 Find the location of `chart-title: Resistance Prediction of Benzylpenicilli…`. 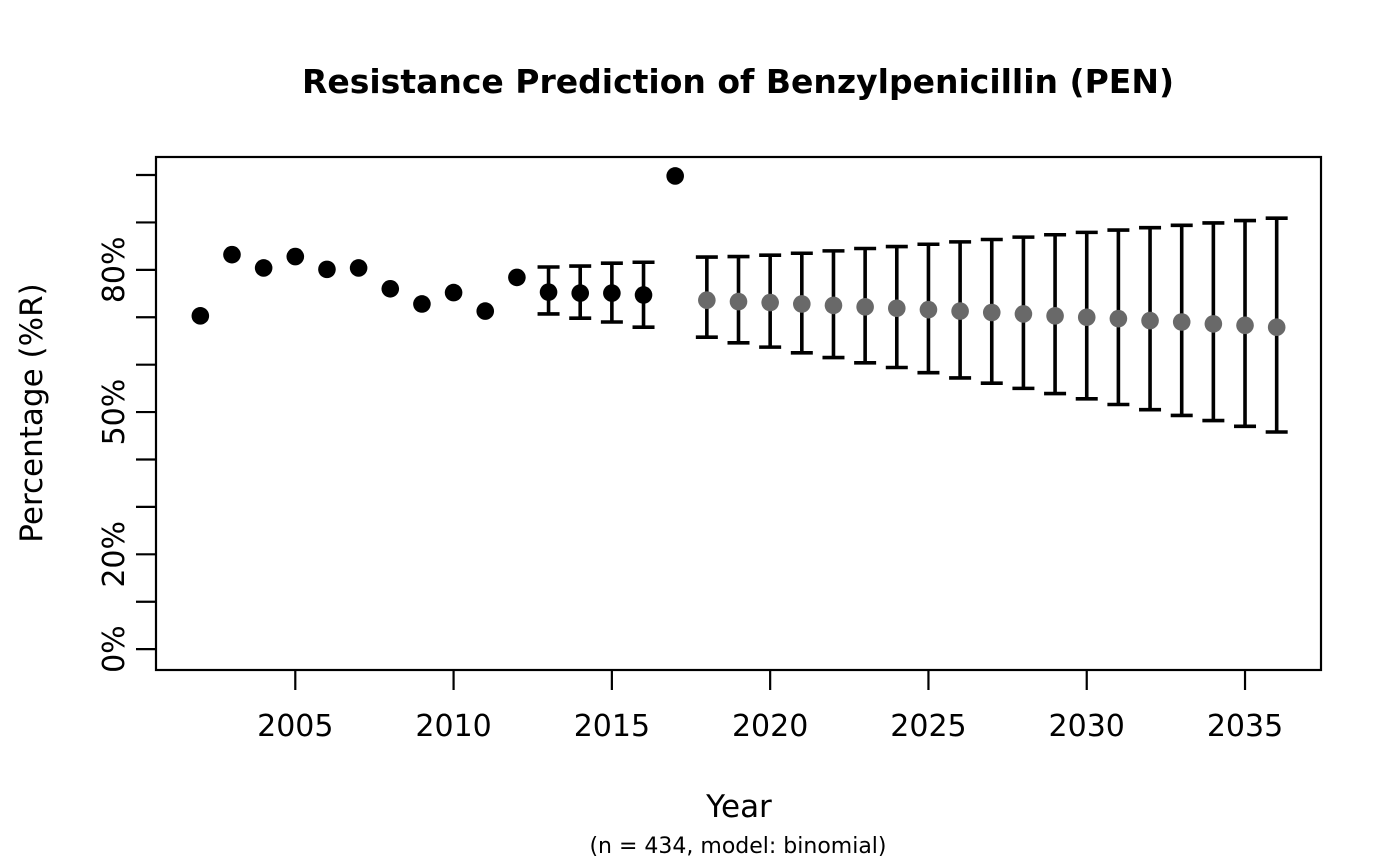

chart-title: Resistance Prediction of Benzylpenicilli… is located at coordinates (738, 81).